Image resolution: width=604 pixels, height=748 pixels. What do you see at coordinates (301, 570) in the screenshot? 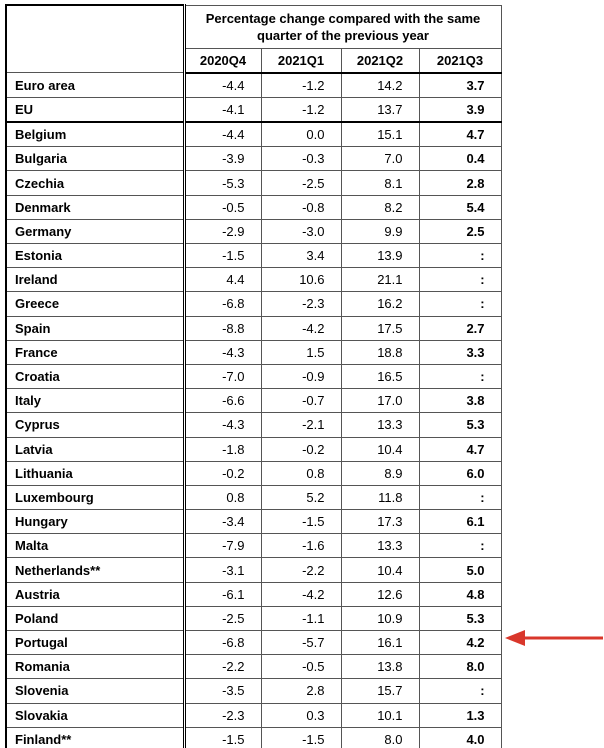
I see `value-cell: -2.2` at bounding box center [301, 570].